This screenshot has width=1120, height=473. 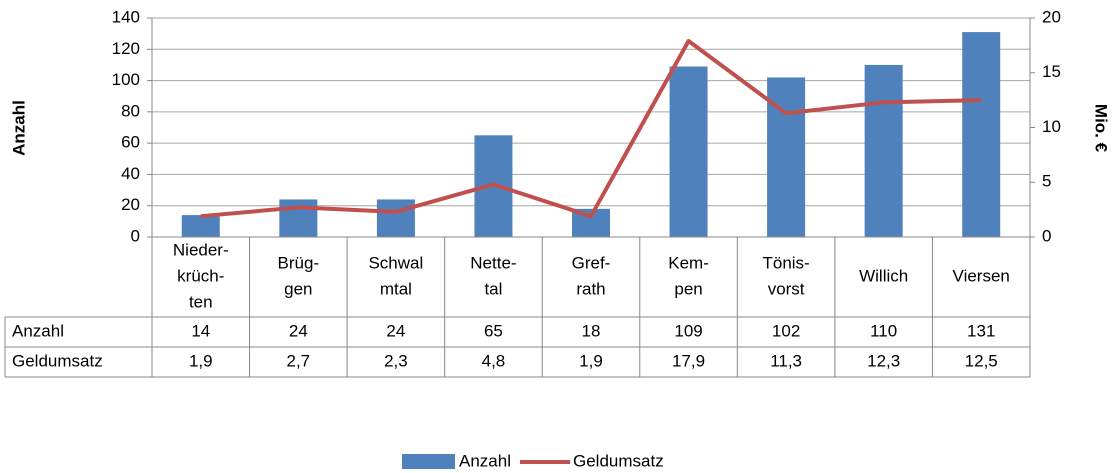 What do you see at coordinates (688, 330) in the screenshot?
I see `table-cell: 109` at bounding box center [688, 330].